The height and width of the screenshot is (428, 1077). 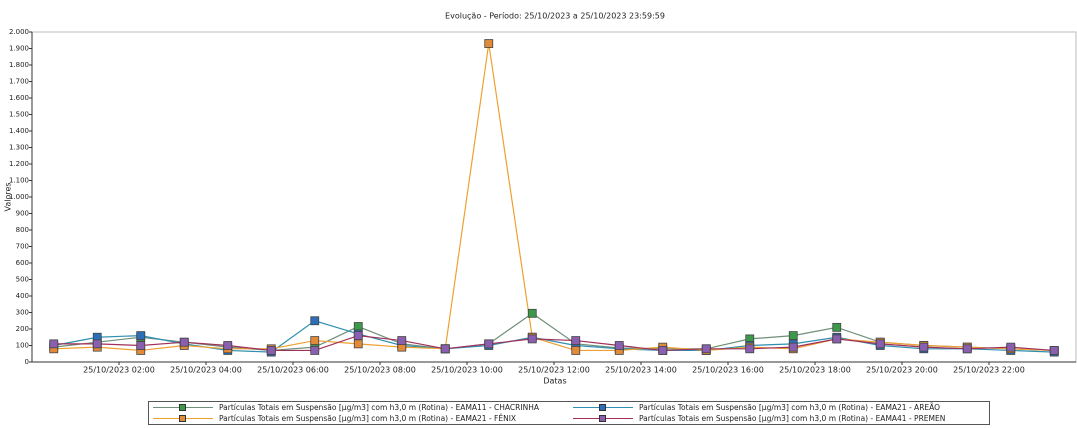 What do you see at coordinates (728, 370) in the screenshot?
I see `x-tick-label: 25/10/2023 16:00` at bounding box center [728, 370].